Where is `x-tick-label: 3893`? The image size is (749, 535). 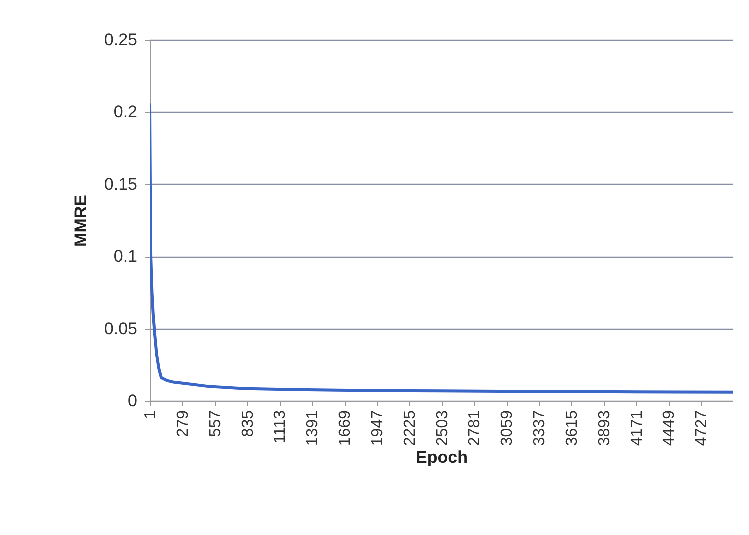 x-tick-label: 3893 is located at coordinates (605, 428).